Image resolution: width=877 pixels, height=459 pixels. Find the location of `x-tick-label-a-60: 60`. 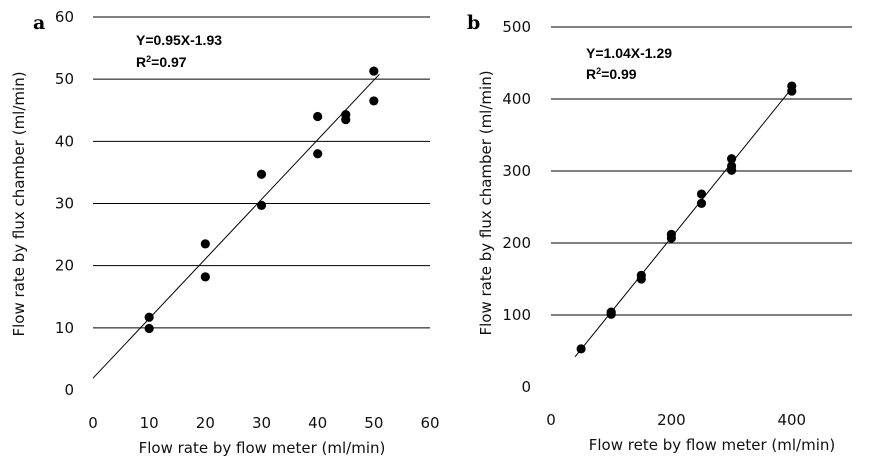

x-tick-label-a-60: 60 is located at coordinates (429, 423).